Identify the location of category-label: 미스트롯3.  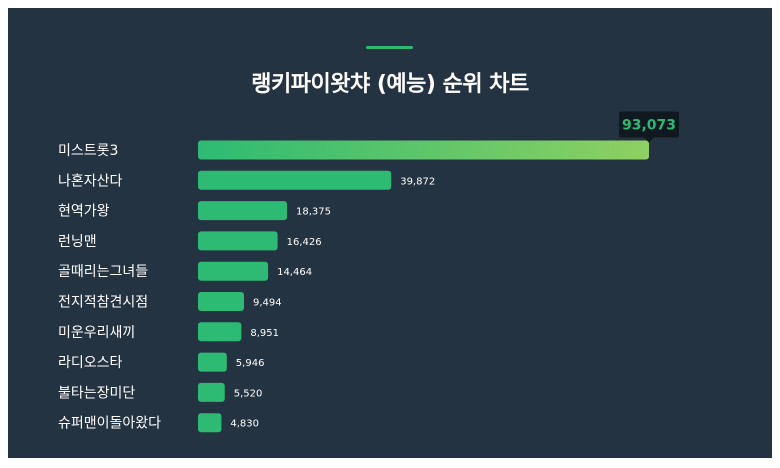
(88, 151).